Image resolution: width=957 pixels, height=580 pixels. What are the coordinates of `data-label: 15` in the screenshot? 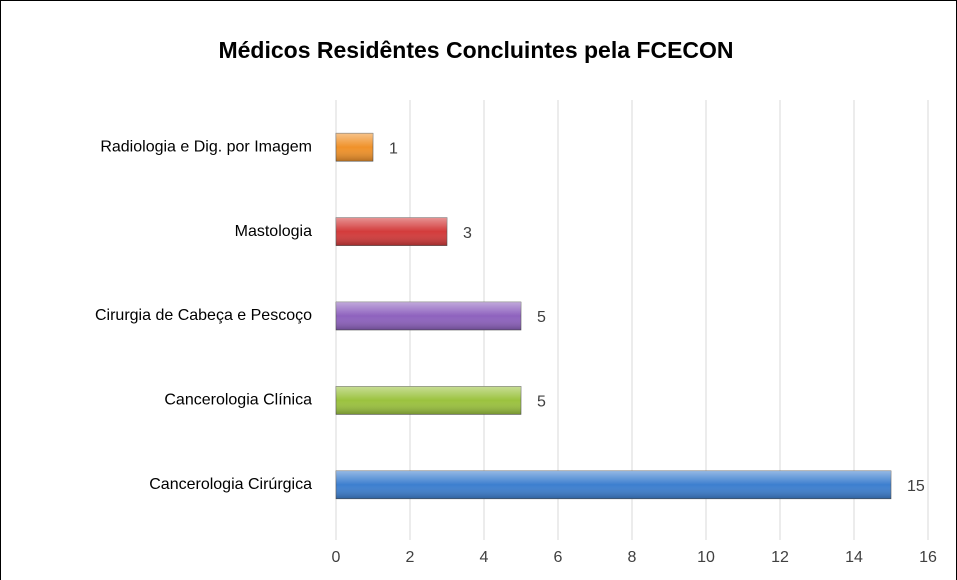 It's located at (916, 486).